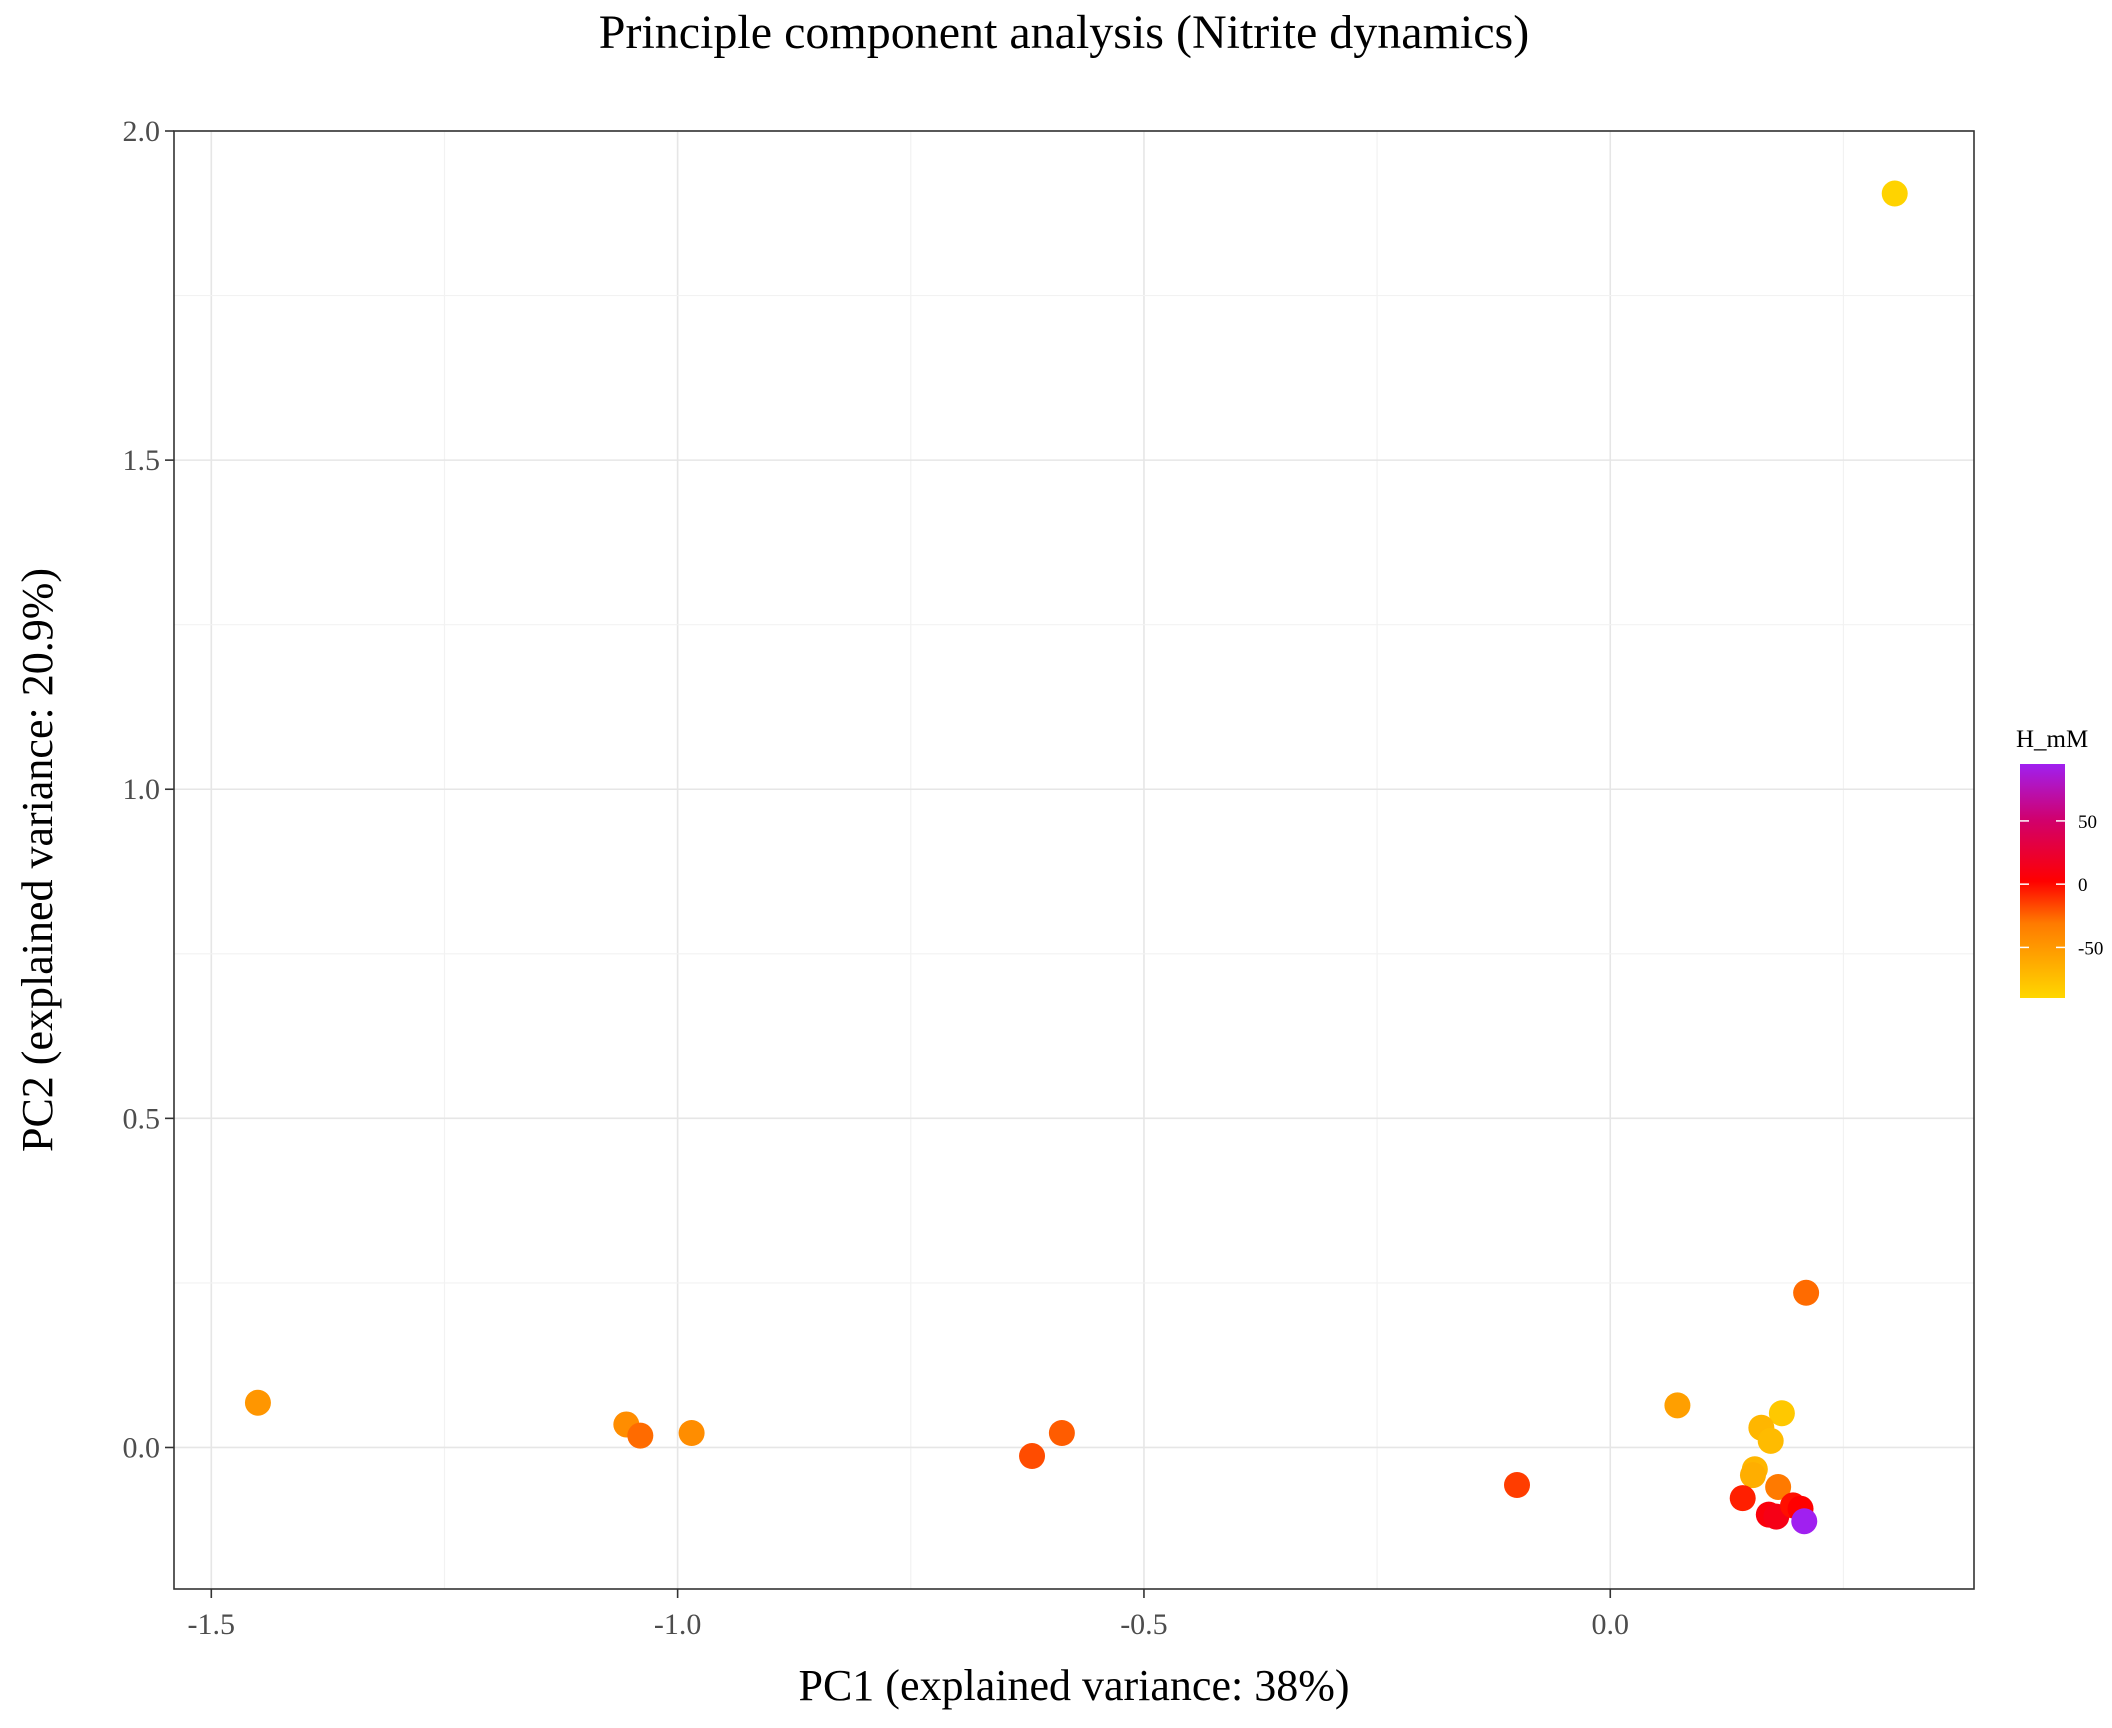 The height and width of the screenshot is (1728, 2112). I want to click on y-tick-label: 1.0, so click(142, 789).